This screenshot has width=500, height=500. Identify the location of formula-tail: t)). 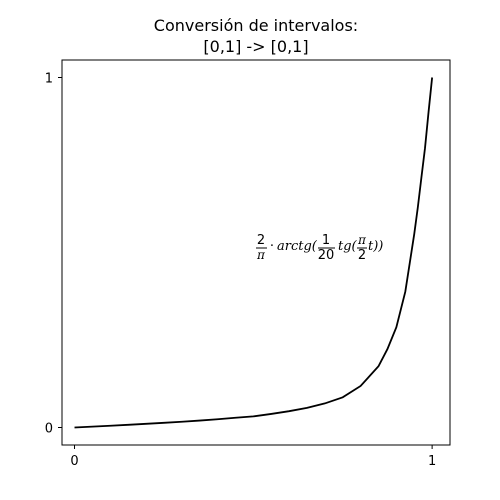
(375, 246).